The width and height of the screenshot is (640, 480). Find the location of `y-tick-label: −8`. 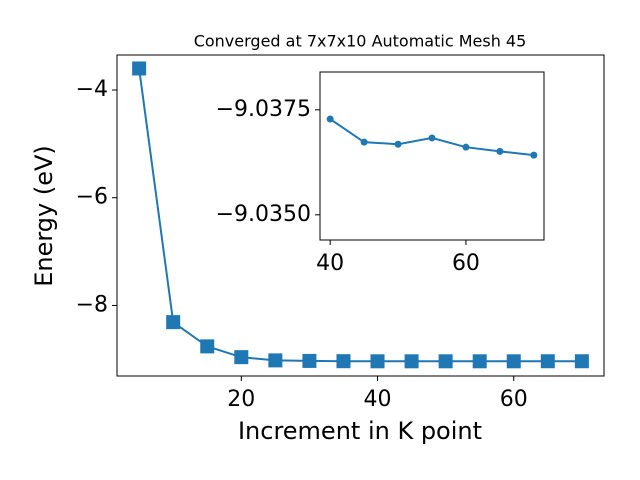

y-tick-label: −8 is located at coordinates (92, 304).